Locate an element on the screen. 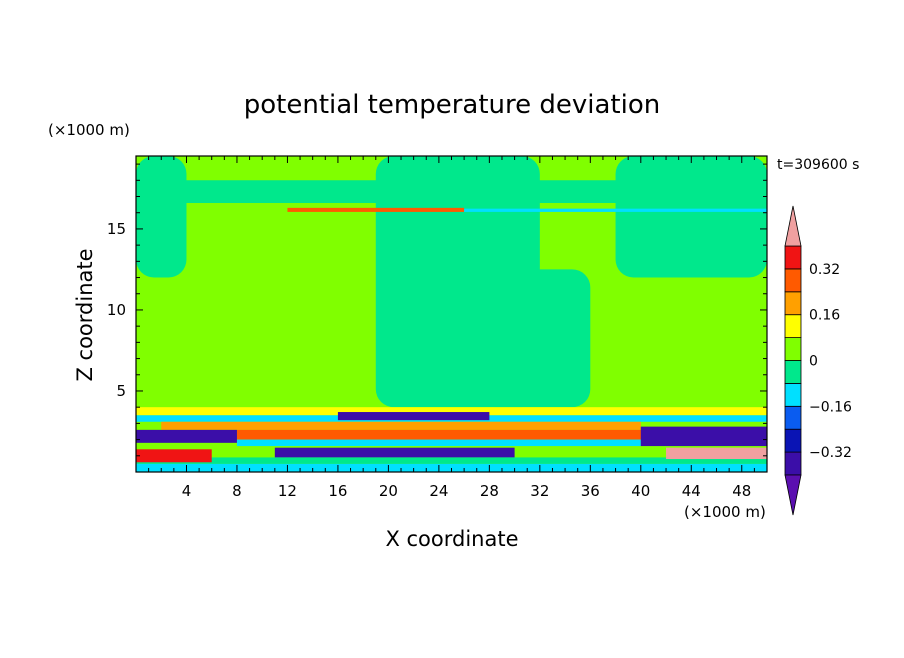  x-tick-label-40: 40 is located at coordinates (640, 491).